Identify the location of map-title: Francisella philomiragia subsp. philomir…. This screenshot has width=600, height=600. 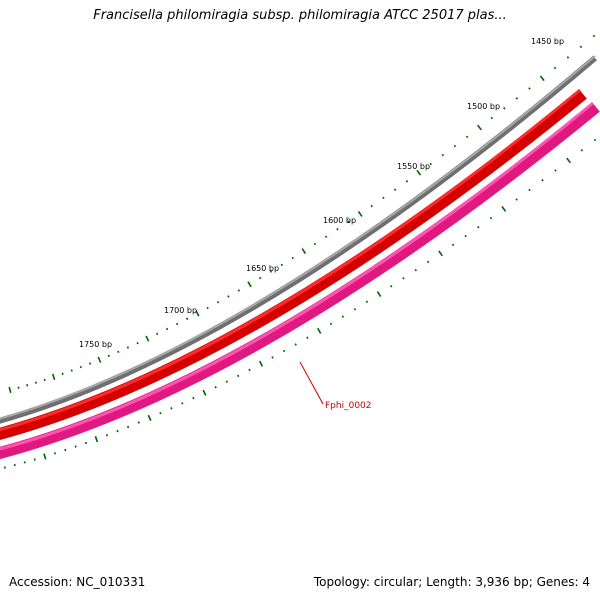
(300, 15).